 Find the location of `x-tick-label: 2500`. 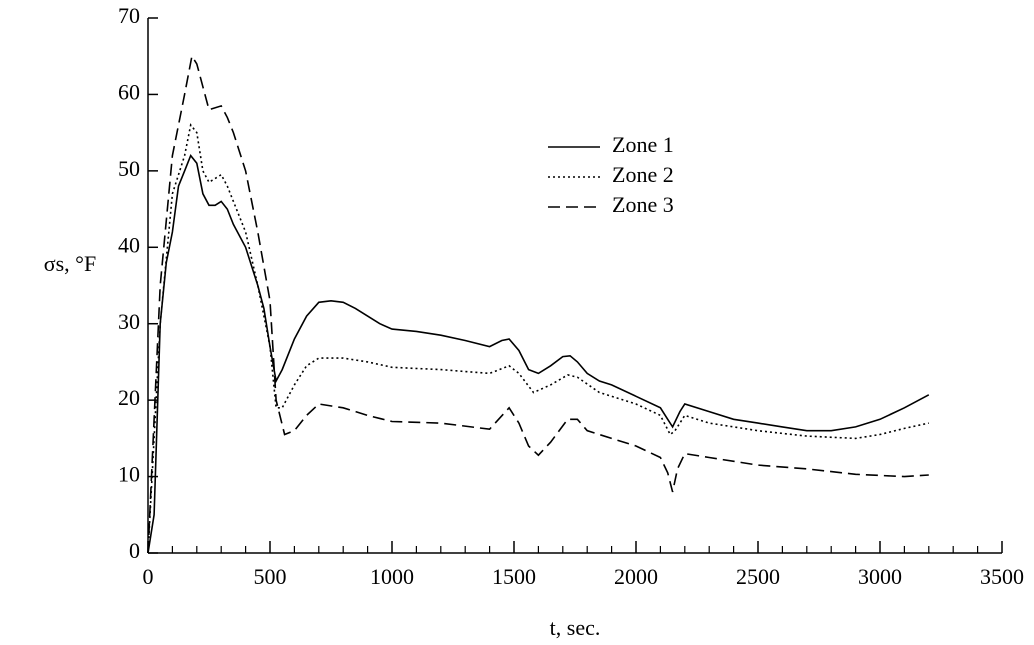

x-tick-label: 2500 is located at coordinates (758, 576).